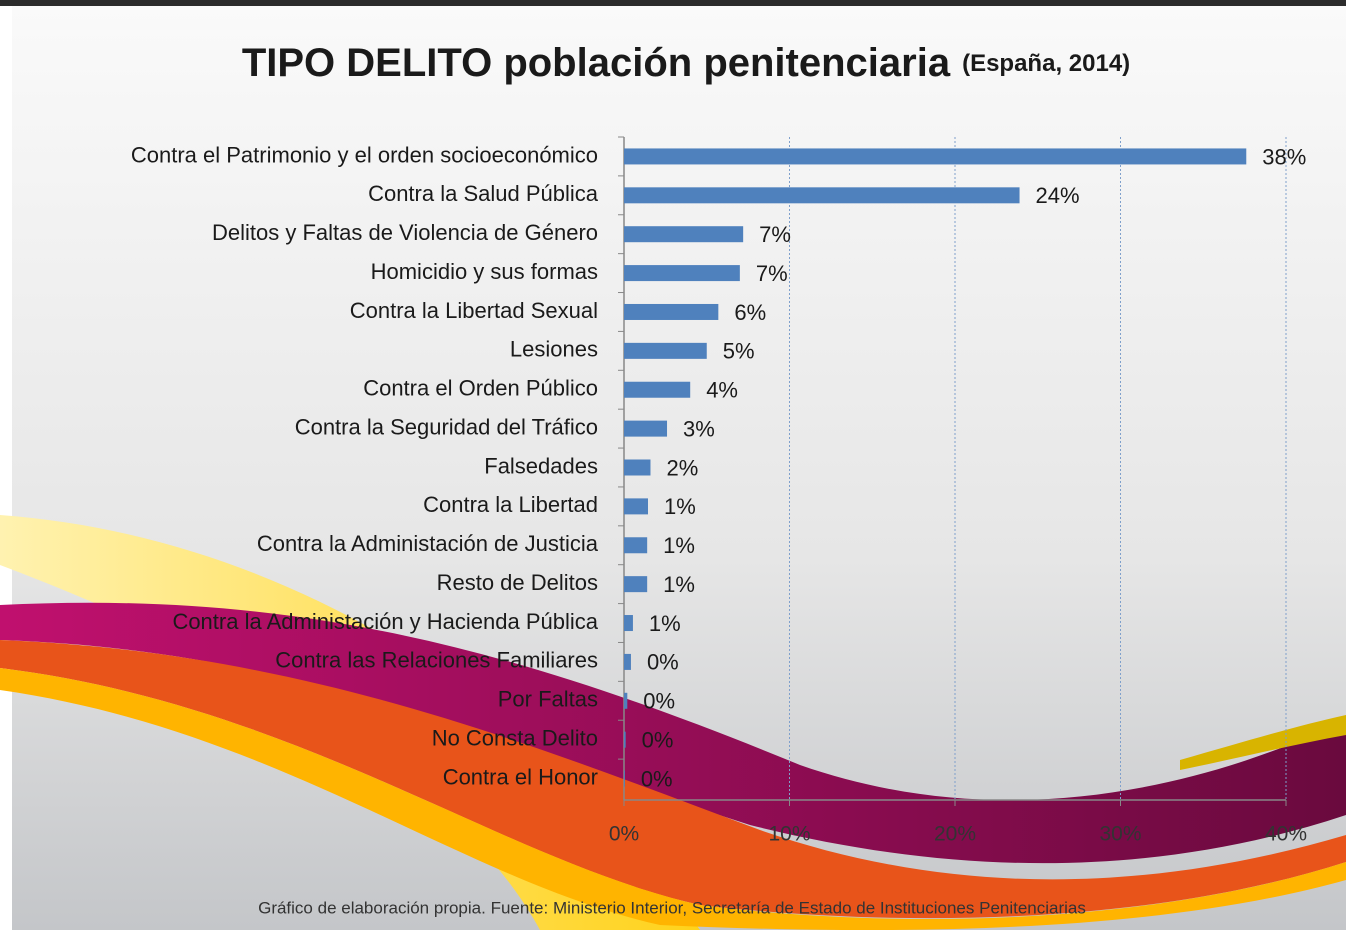  What do you see at coordinates (1284, 156) in the screenshot?
I see `data-label: 38%` at bounding box center [1284, 156].